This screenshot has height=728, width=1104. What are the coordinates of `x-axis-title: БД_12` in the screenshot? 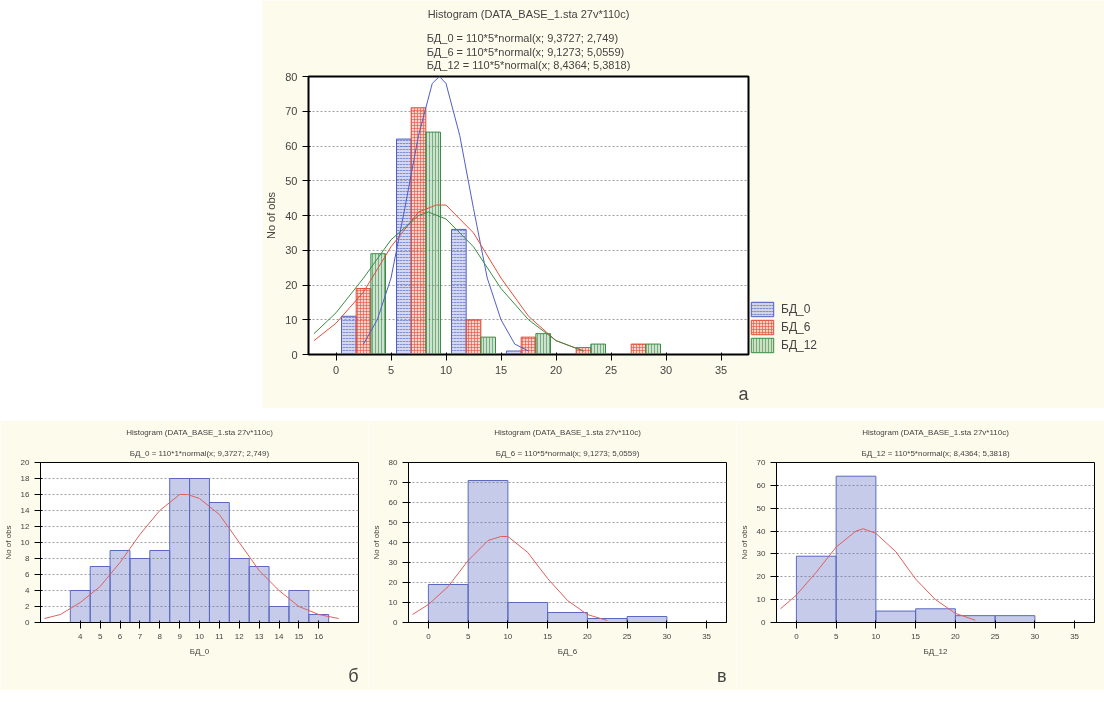 It's located at (936, 651).